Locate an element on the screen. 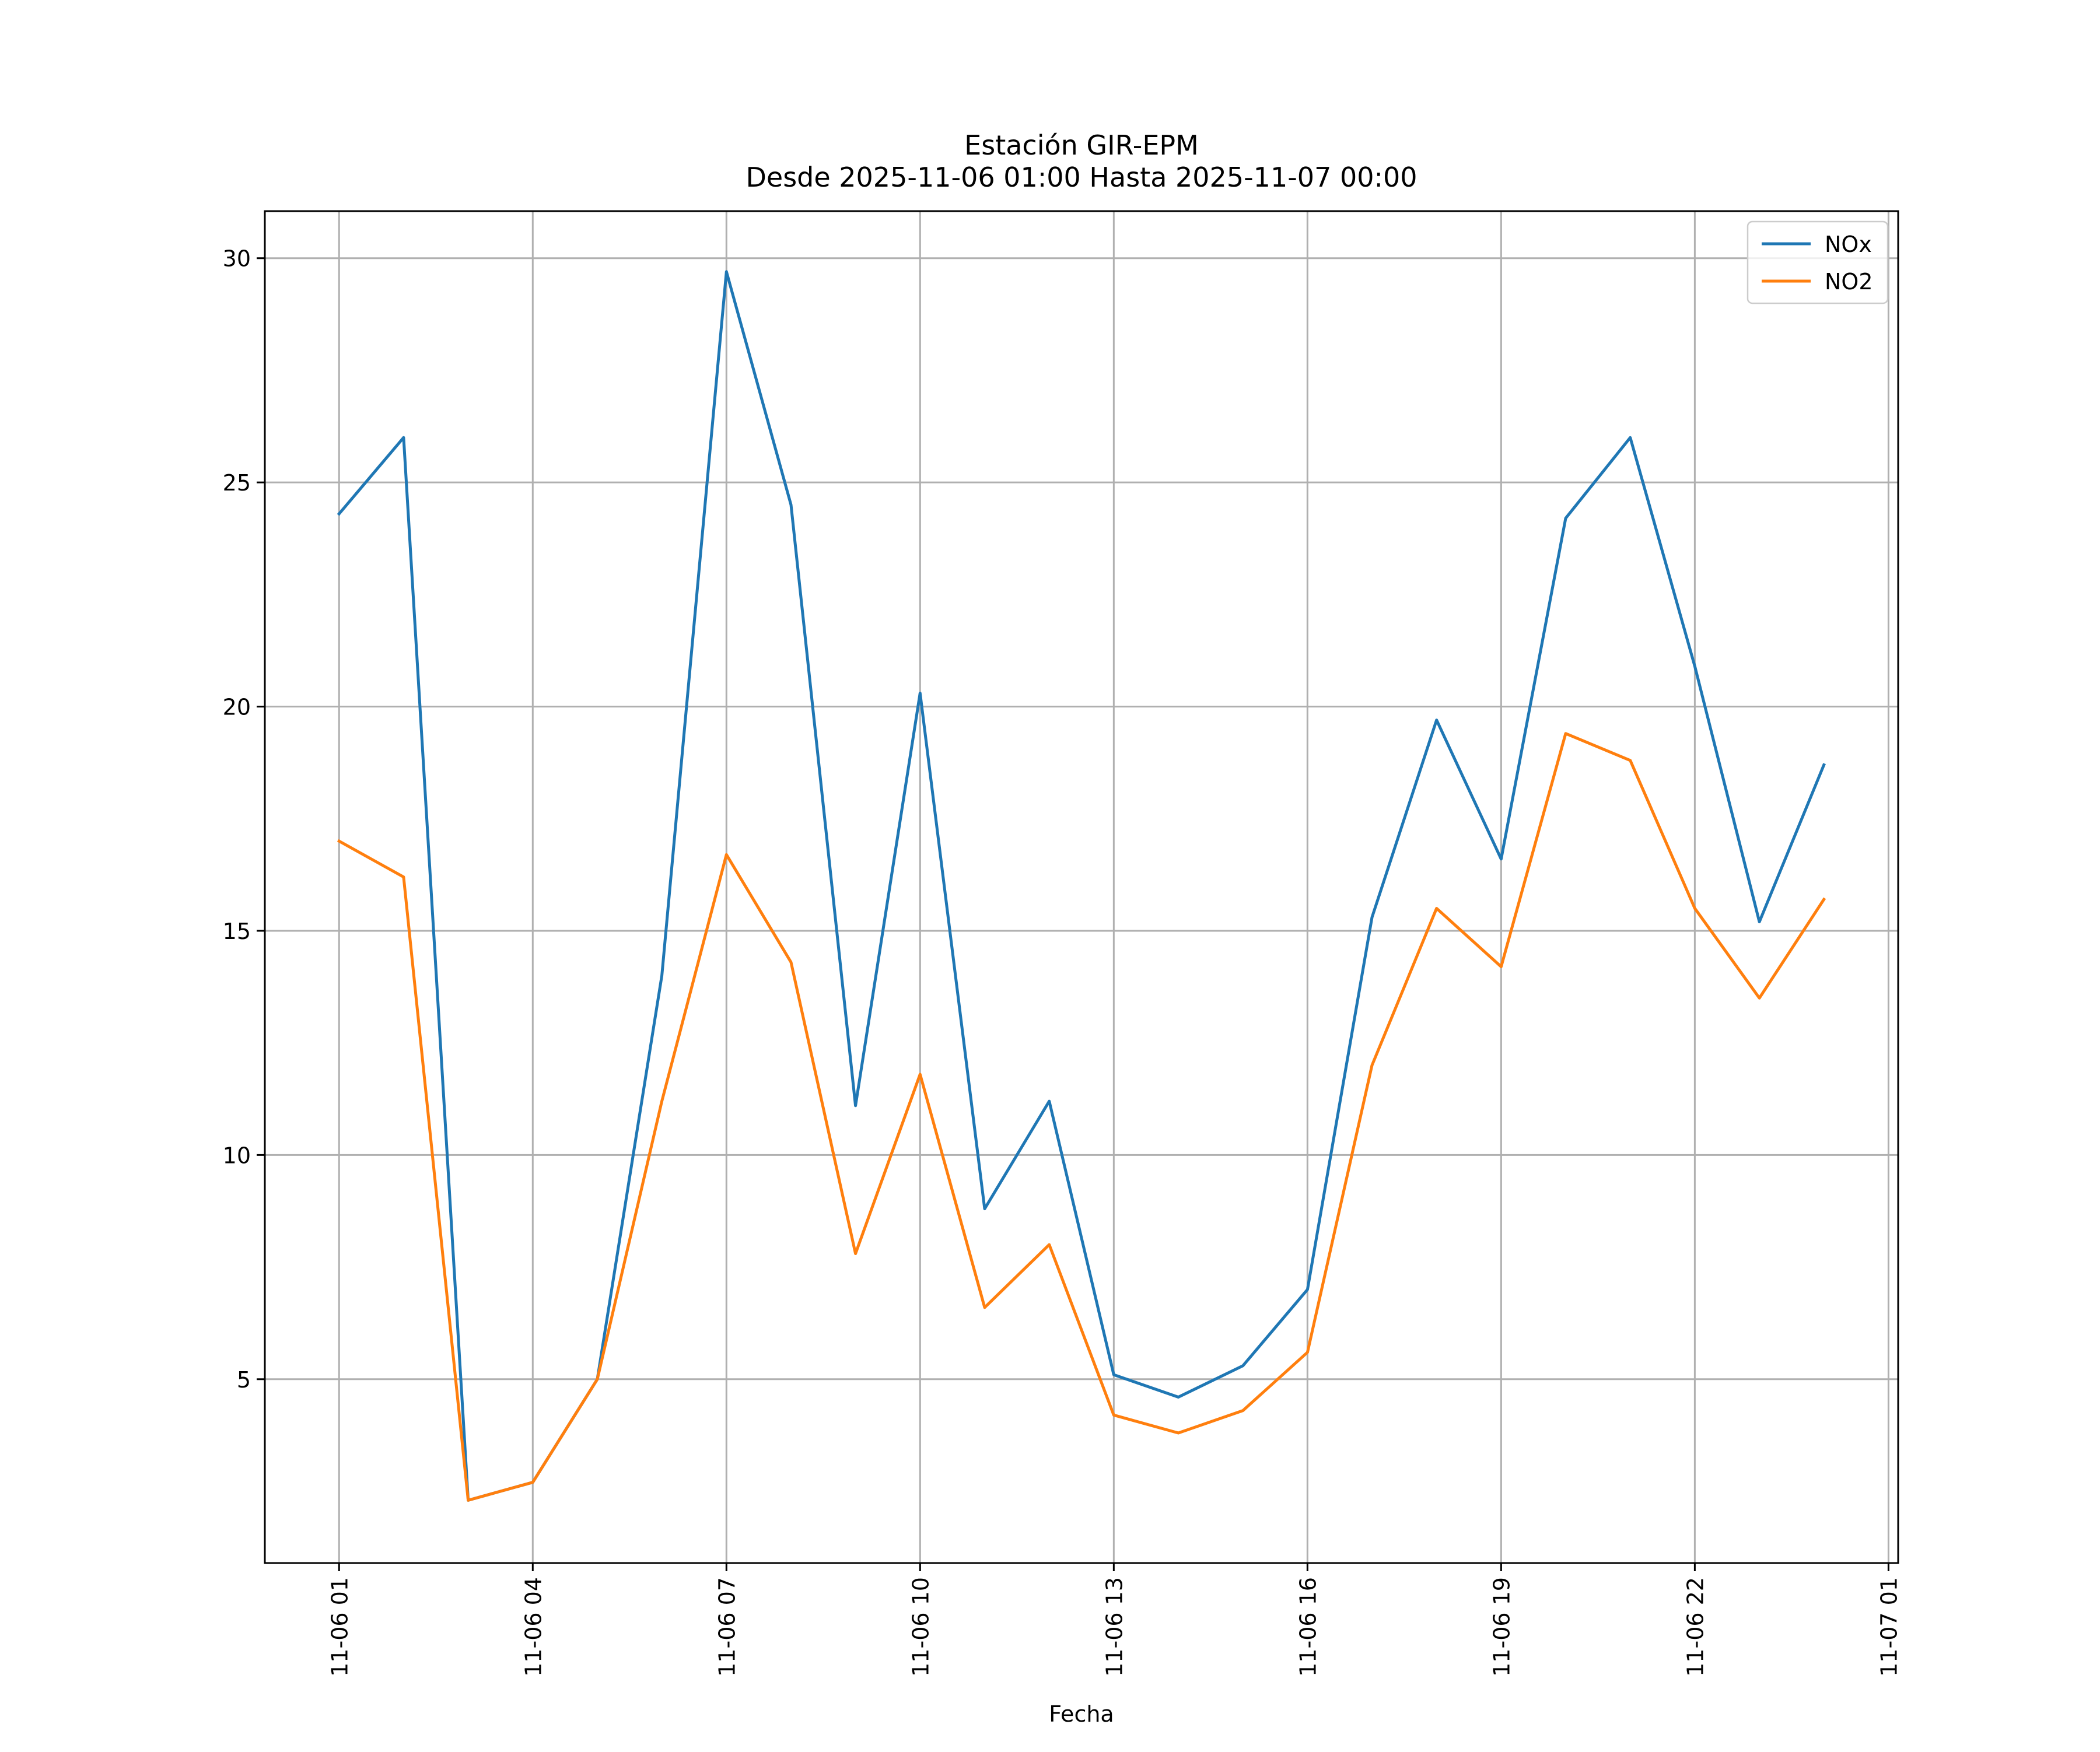 This screenshot has height=1752, width=2100. x-tick-label: 11-06 01 is located at coordinates (339, 1627).